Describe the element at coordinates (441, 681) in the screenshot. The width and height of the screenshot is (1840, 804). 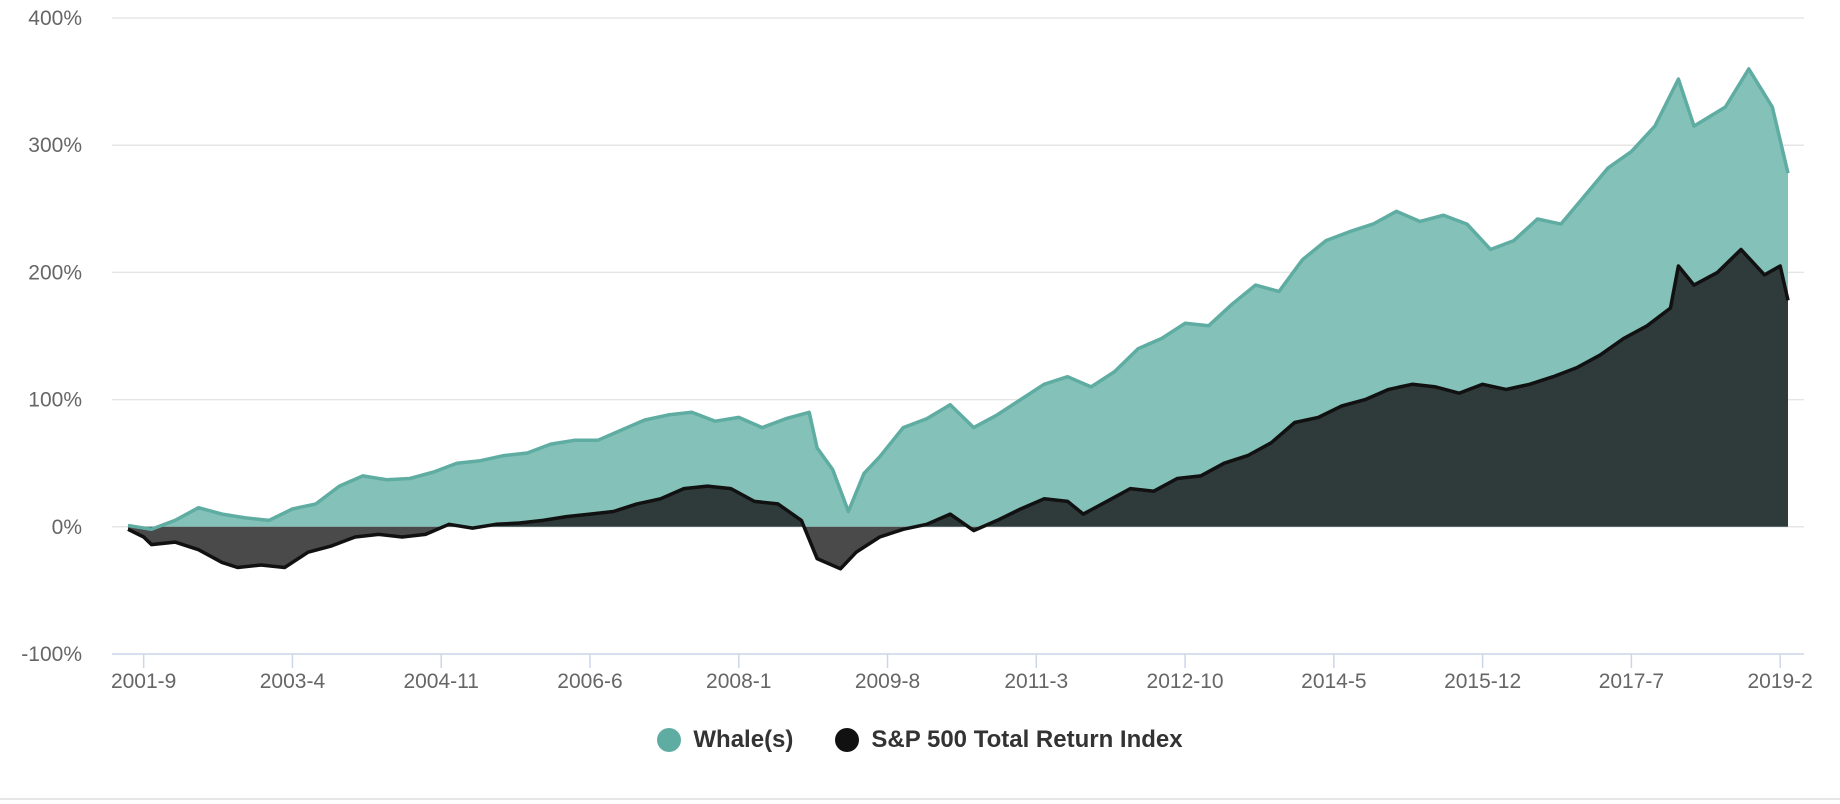
I see `x-tick-label: 2004-11` at that location.